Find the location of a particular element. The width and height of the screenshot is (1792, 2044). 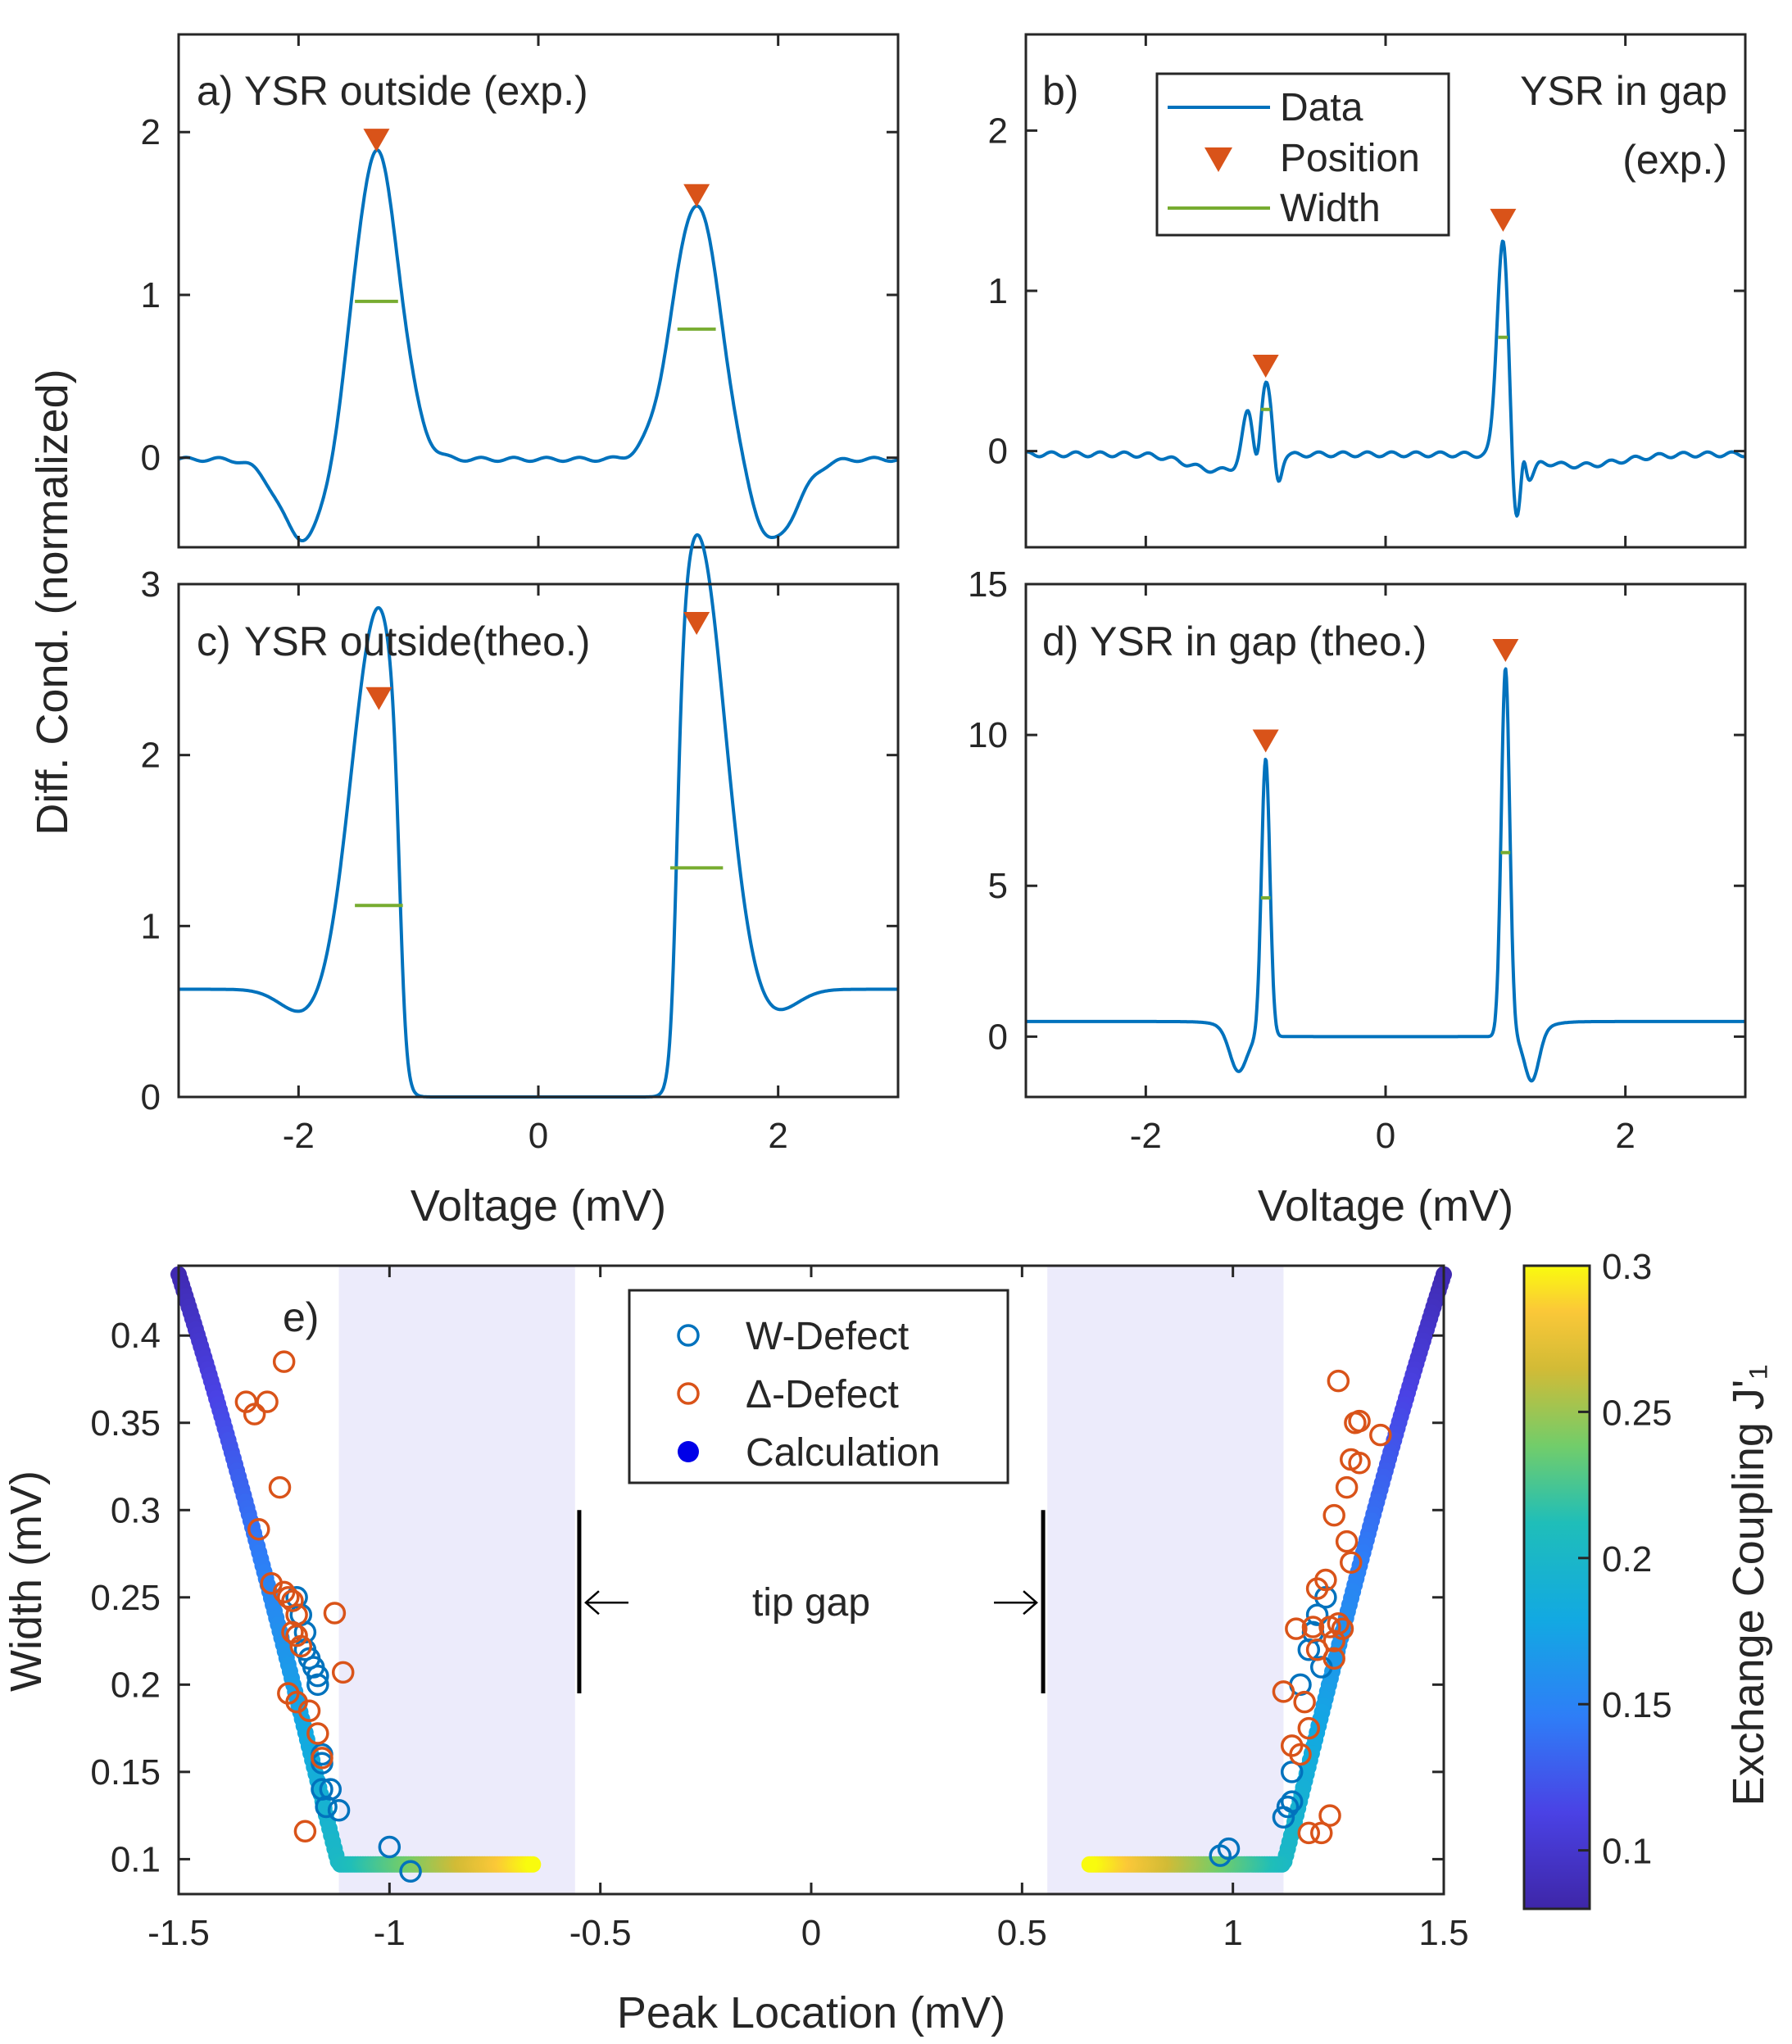

x-tick-label: 1 is located at coordinates (1232, 1933).